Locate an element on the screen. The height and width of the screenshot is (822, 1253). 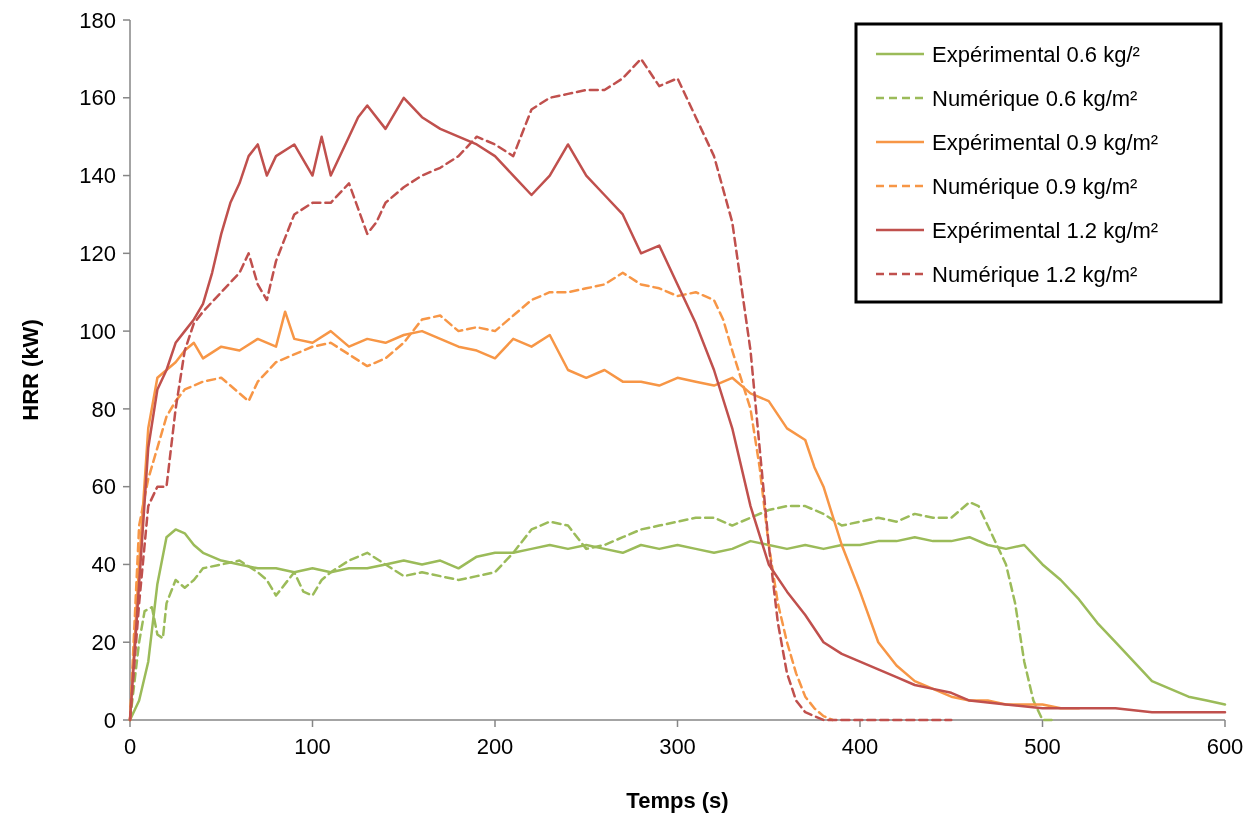
x-axis-title: Temps (s) is located at coordinates (677, 800).